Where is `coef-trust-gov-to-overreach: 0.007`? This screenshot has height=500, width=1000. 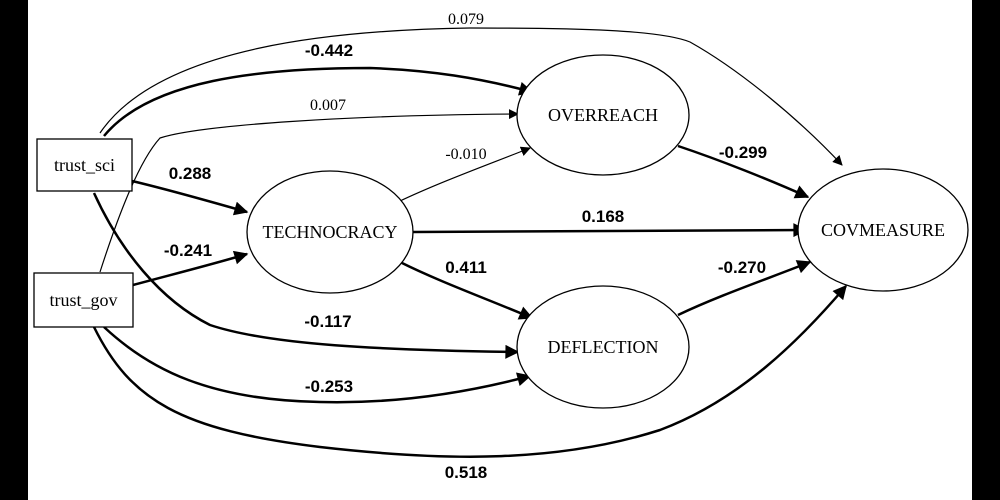 coef-trust-gov-to-overreach: 0.007 is located at coordinates (328, 105).